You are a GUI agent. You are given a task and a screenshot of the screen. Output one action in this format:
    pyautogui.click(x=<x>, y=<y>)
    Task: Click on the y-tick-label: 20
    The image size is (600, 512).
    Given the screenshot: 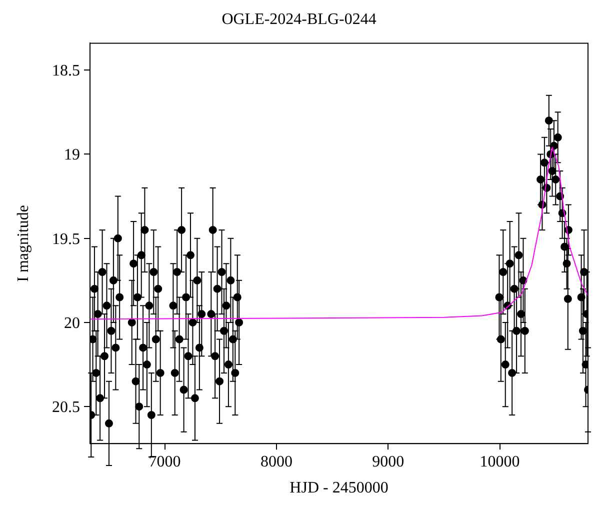 What is the action you would take?
    pyautogui.click(x=72, y=323)
    